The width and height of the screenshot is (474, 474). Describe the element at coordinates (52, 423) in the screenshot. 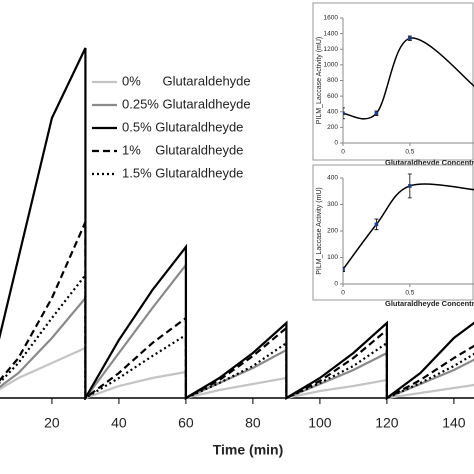

I see `x-tick-label: 20` at that location.